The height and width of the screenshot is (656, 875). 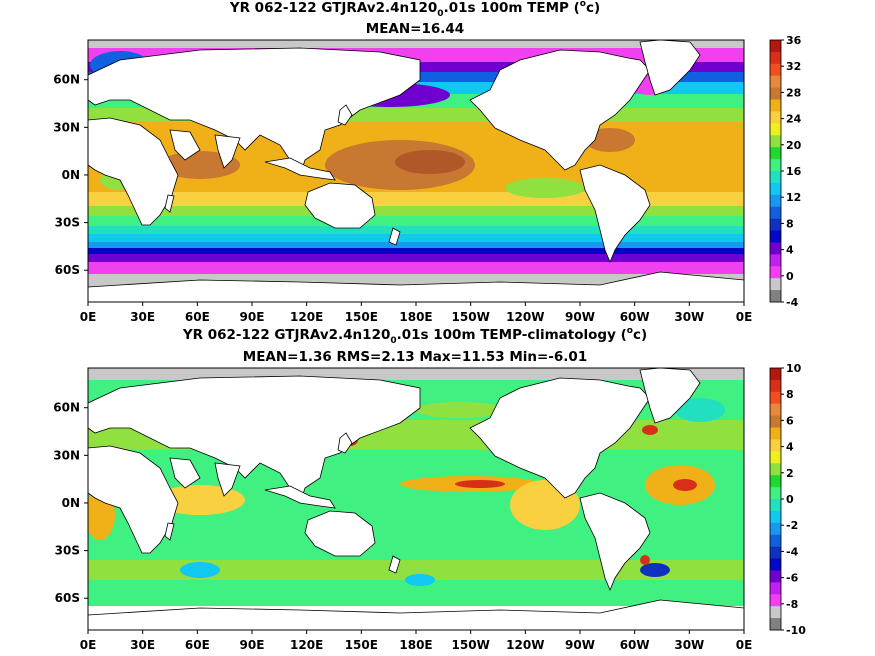 What do you see at coordinates (415, 29) in the screenshot?
I see `panel-stats: MEAN=16.44` at bounding box center [415, 29].